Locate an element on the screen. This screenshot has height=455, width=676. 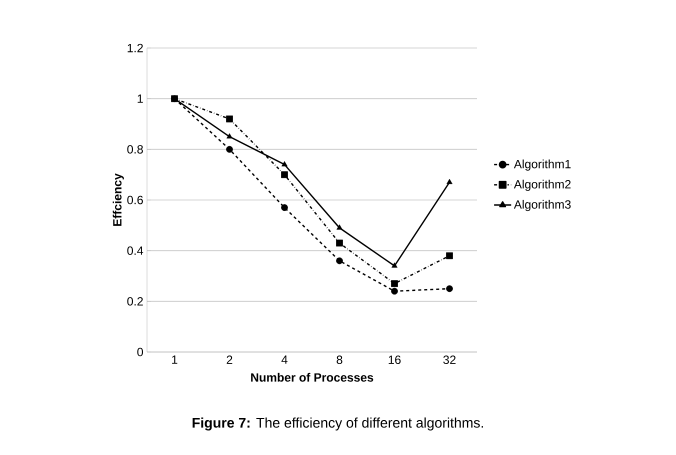
y-tick-label: 0.4 is located at coordinates (135, 250).